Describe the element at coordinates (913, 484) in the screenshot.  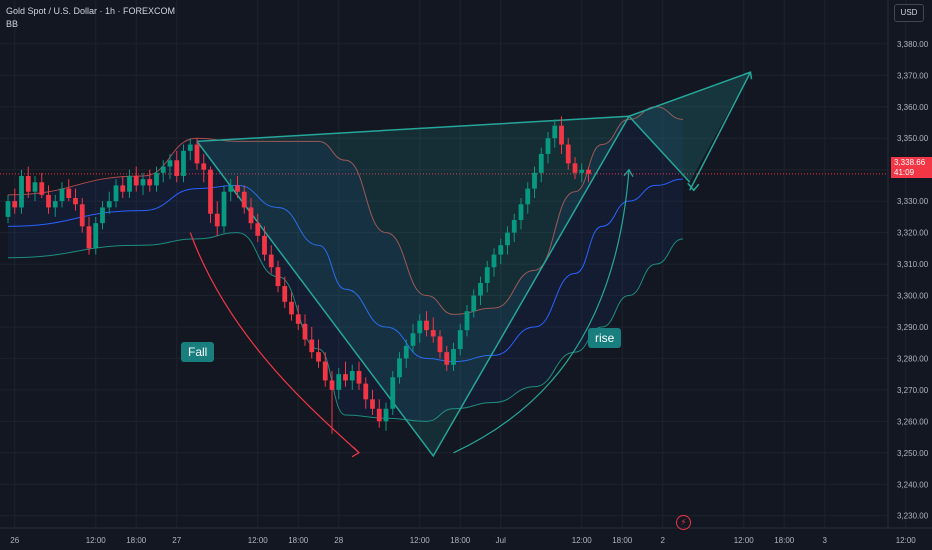
I see `y-tick-label: 3,240.00` at that location.